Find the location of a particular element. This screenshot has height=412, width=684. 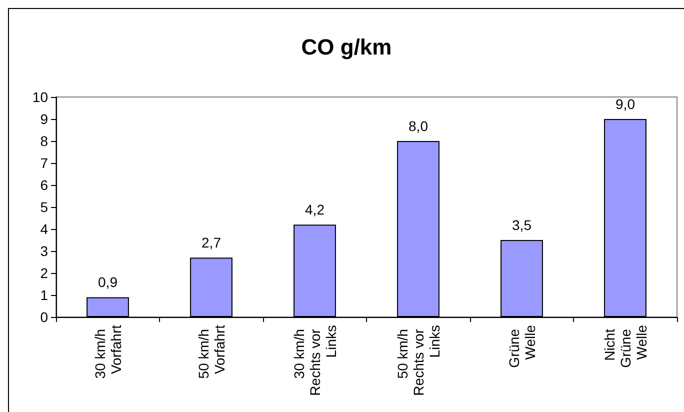

y-tick-label: 2 is located at coordinates (44, 273).